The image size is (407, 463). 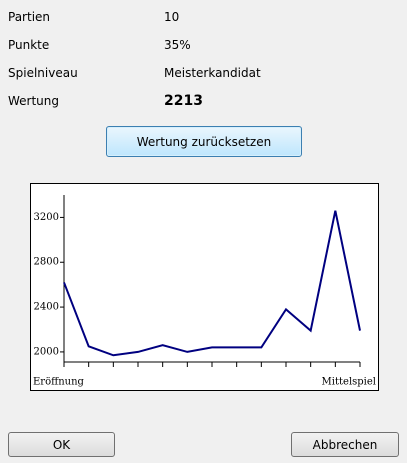 I want to click on y-tick-label: 3200, so click(x=46, y=217).